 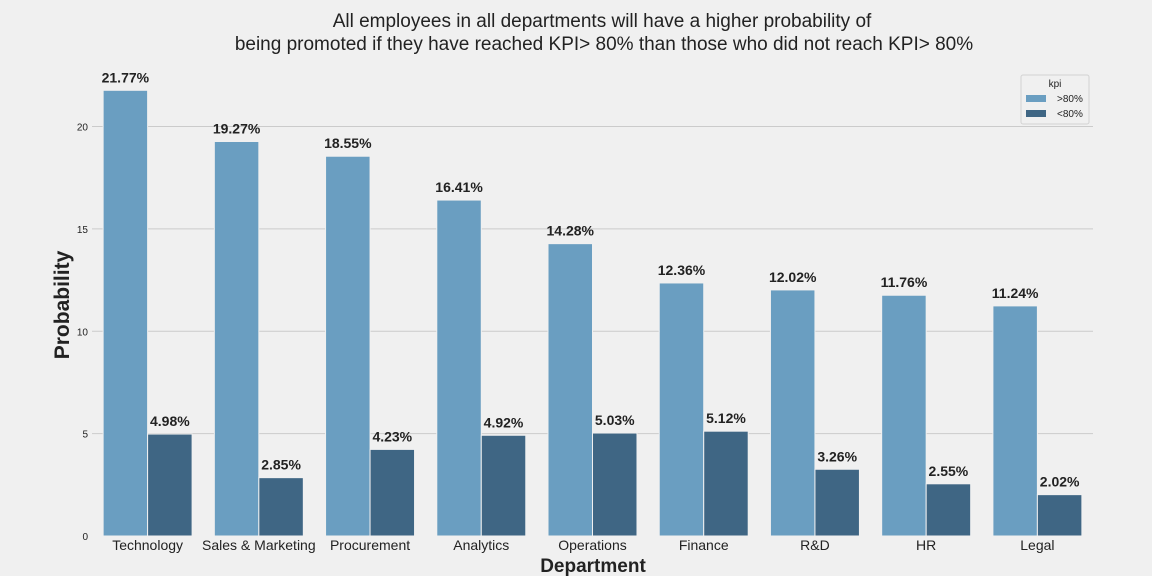 I want to click on y-axis-ticks: 0 5 10 15 20, so click(x=83, y=333).